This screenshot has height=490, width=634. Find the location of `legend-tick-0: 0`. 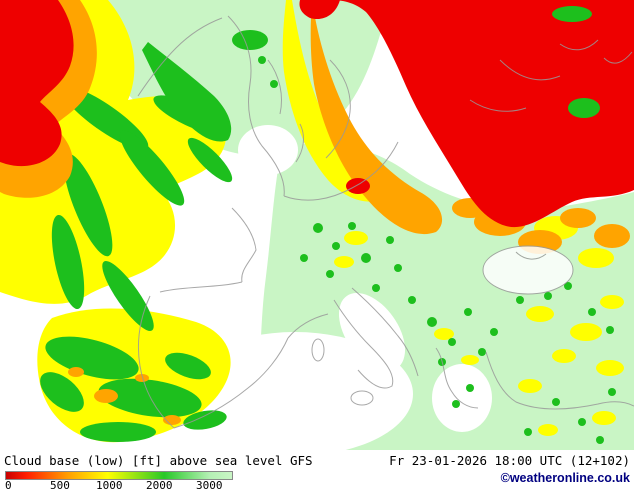

legend-tick-0: 0 is located at coordinates (8, 484).